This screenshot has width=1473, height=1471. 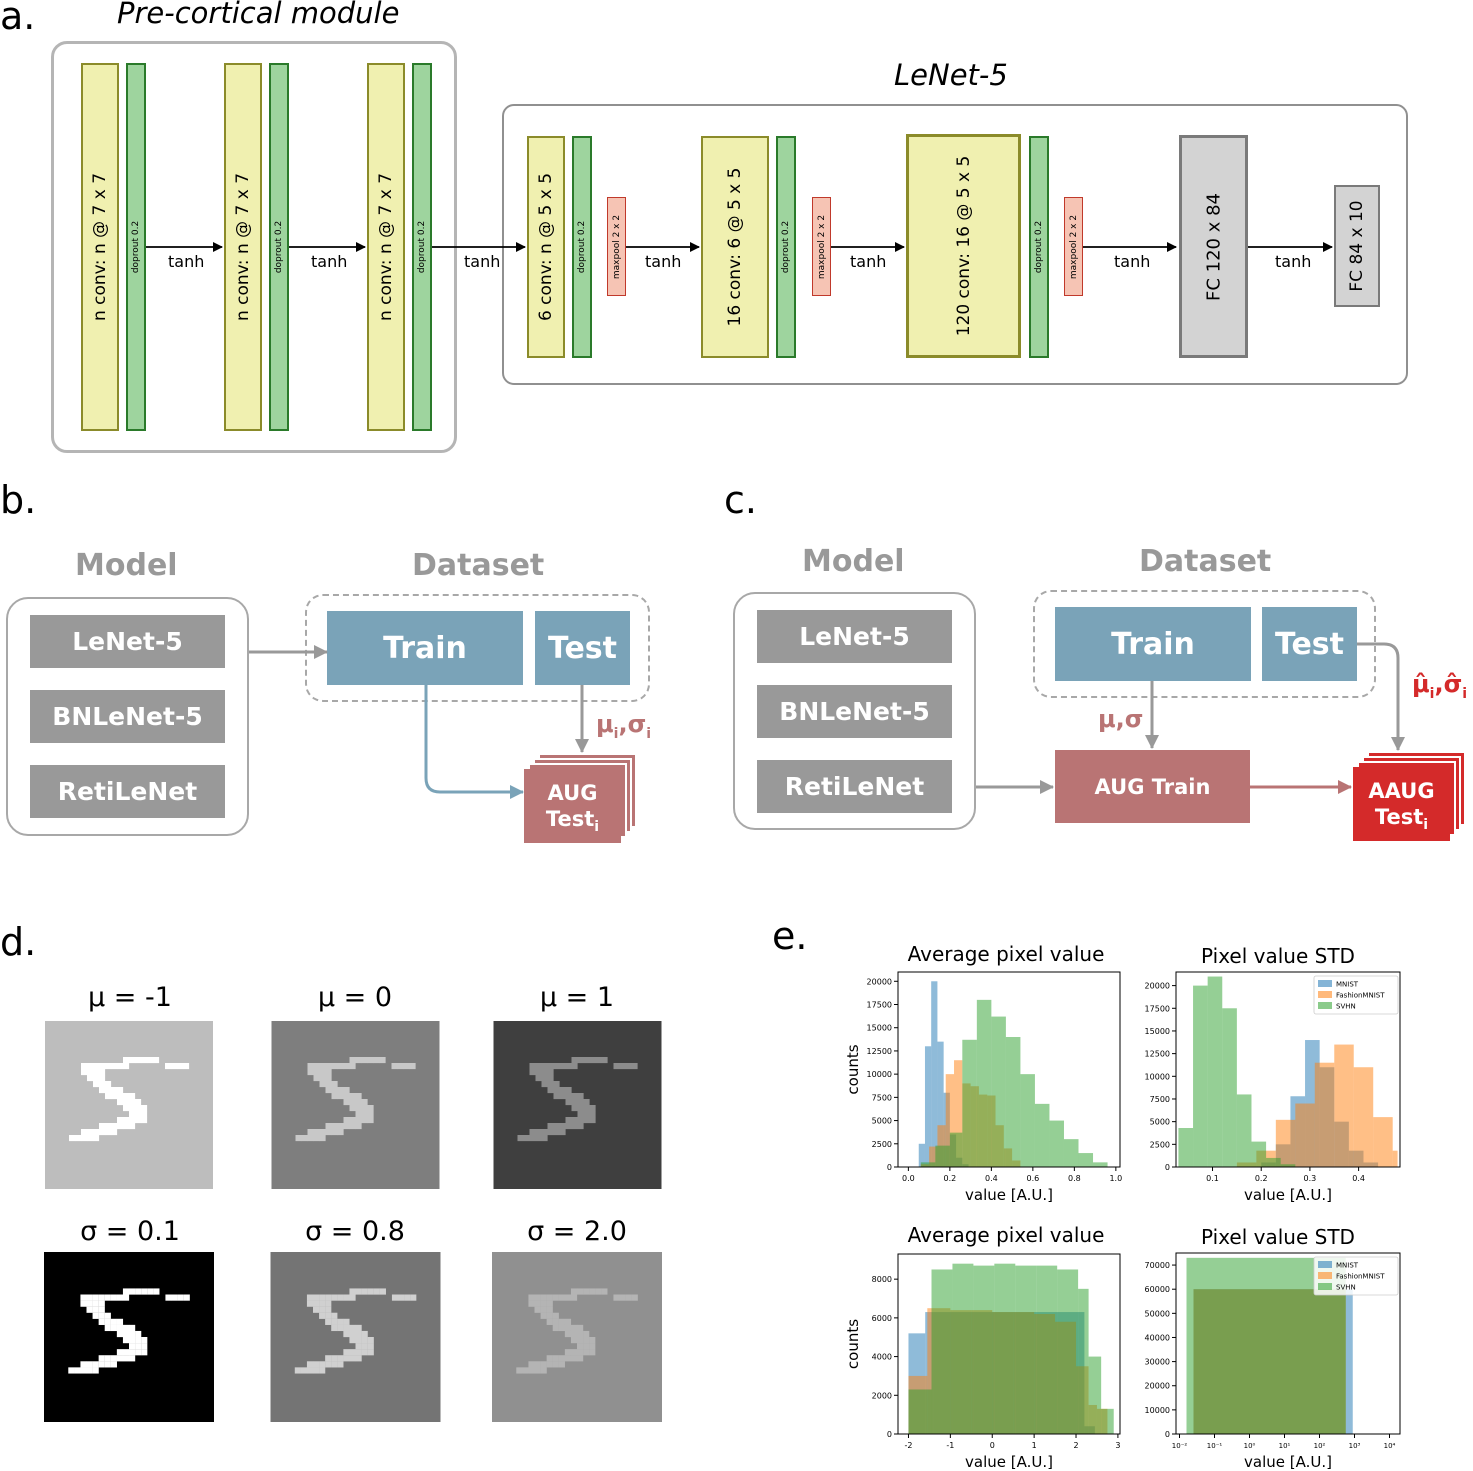 What do you see at coordinates (1152, 786) in the screenshot?
I see `c-aug-train-block: AUG Train` at bounding box center [1152, 786].